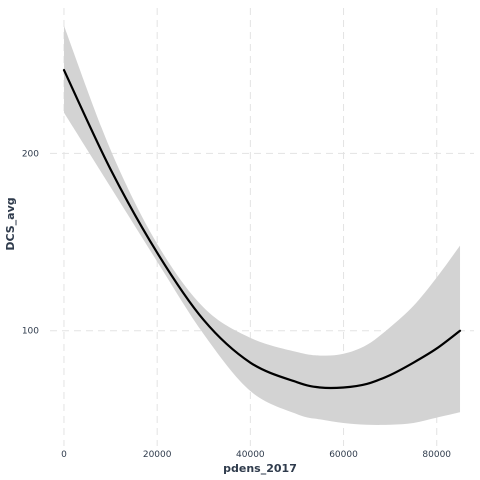 The image size is (480, 480). I want to click on y-tick-label: 200, so click(30, 154).